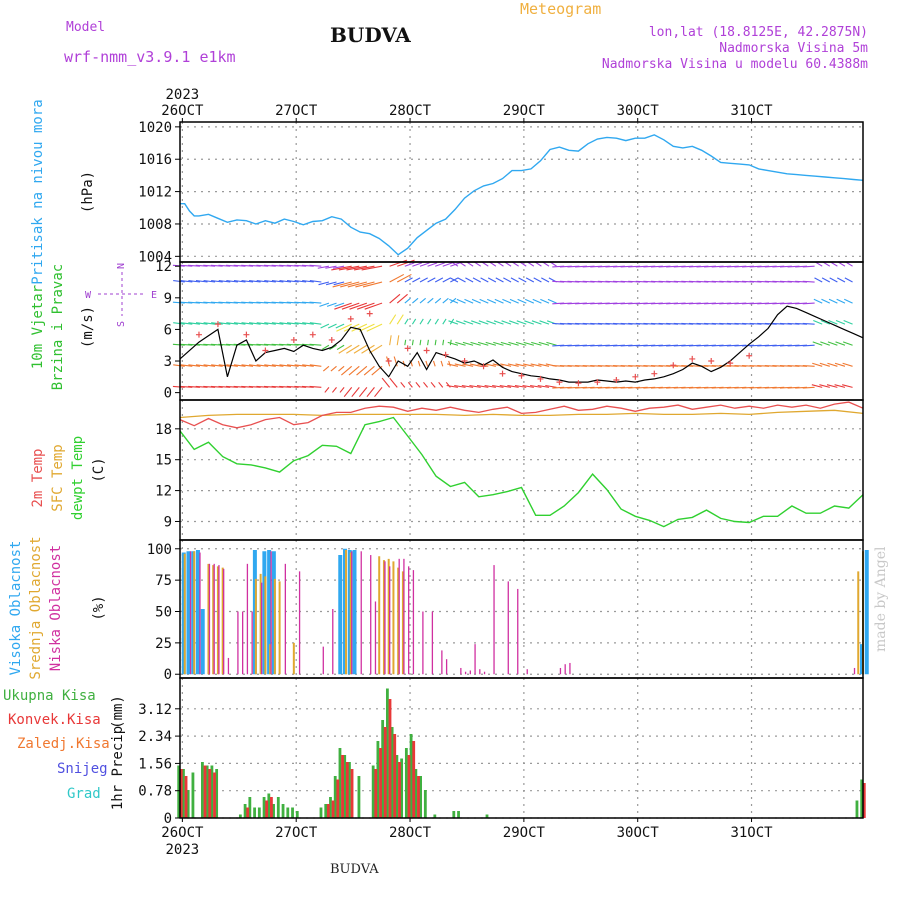  Describe the element at coordinates (16, 608) in the screenshot. I see `cloud-ylabel-1: Visoka Oblacnost` at that location.